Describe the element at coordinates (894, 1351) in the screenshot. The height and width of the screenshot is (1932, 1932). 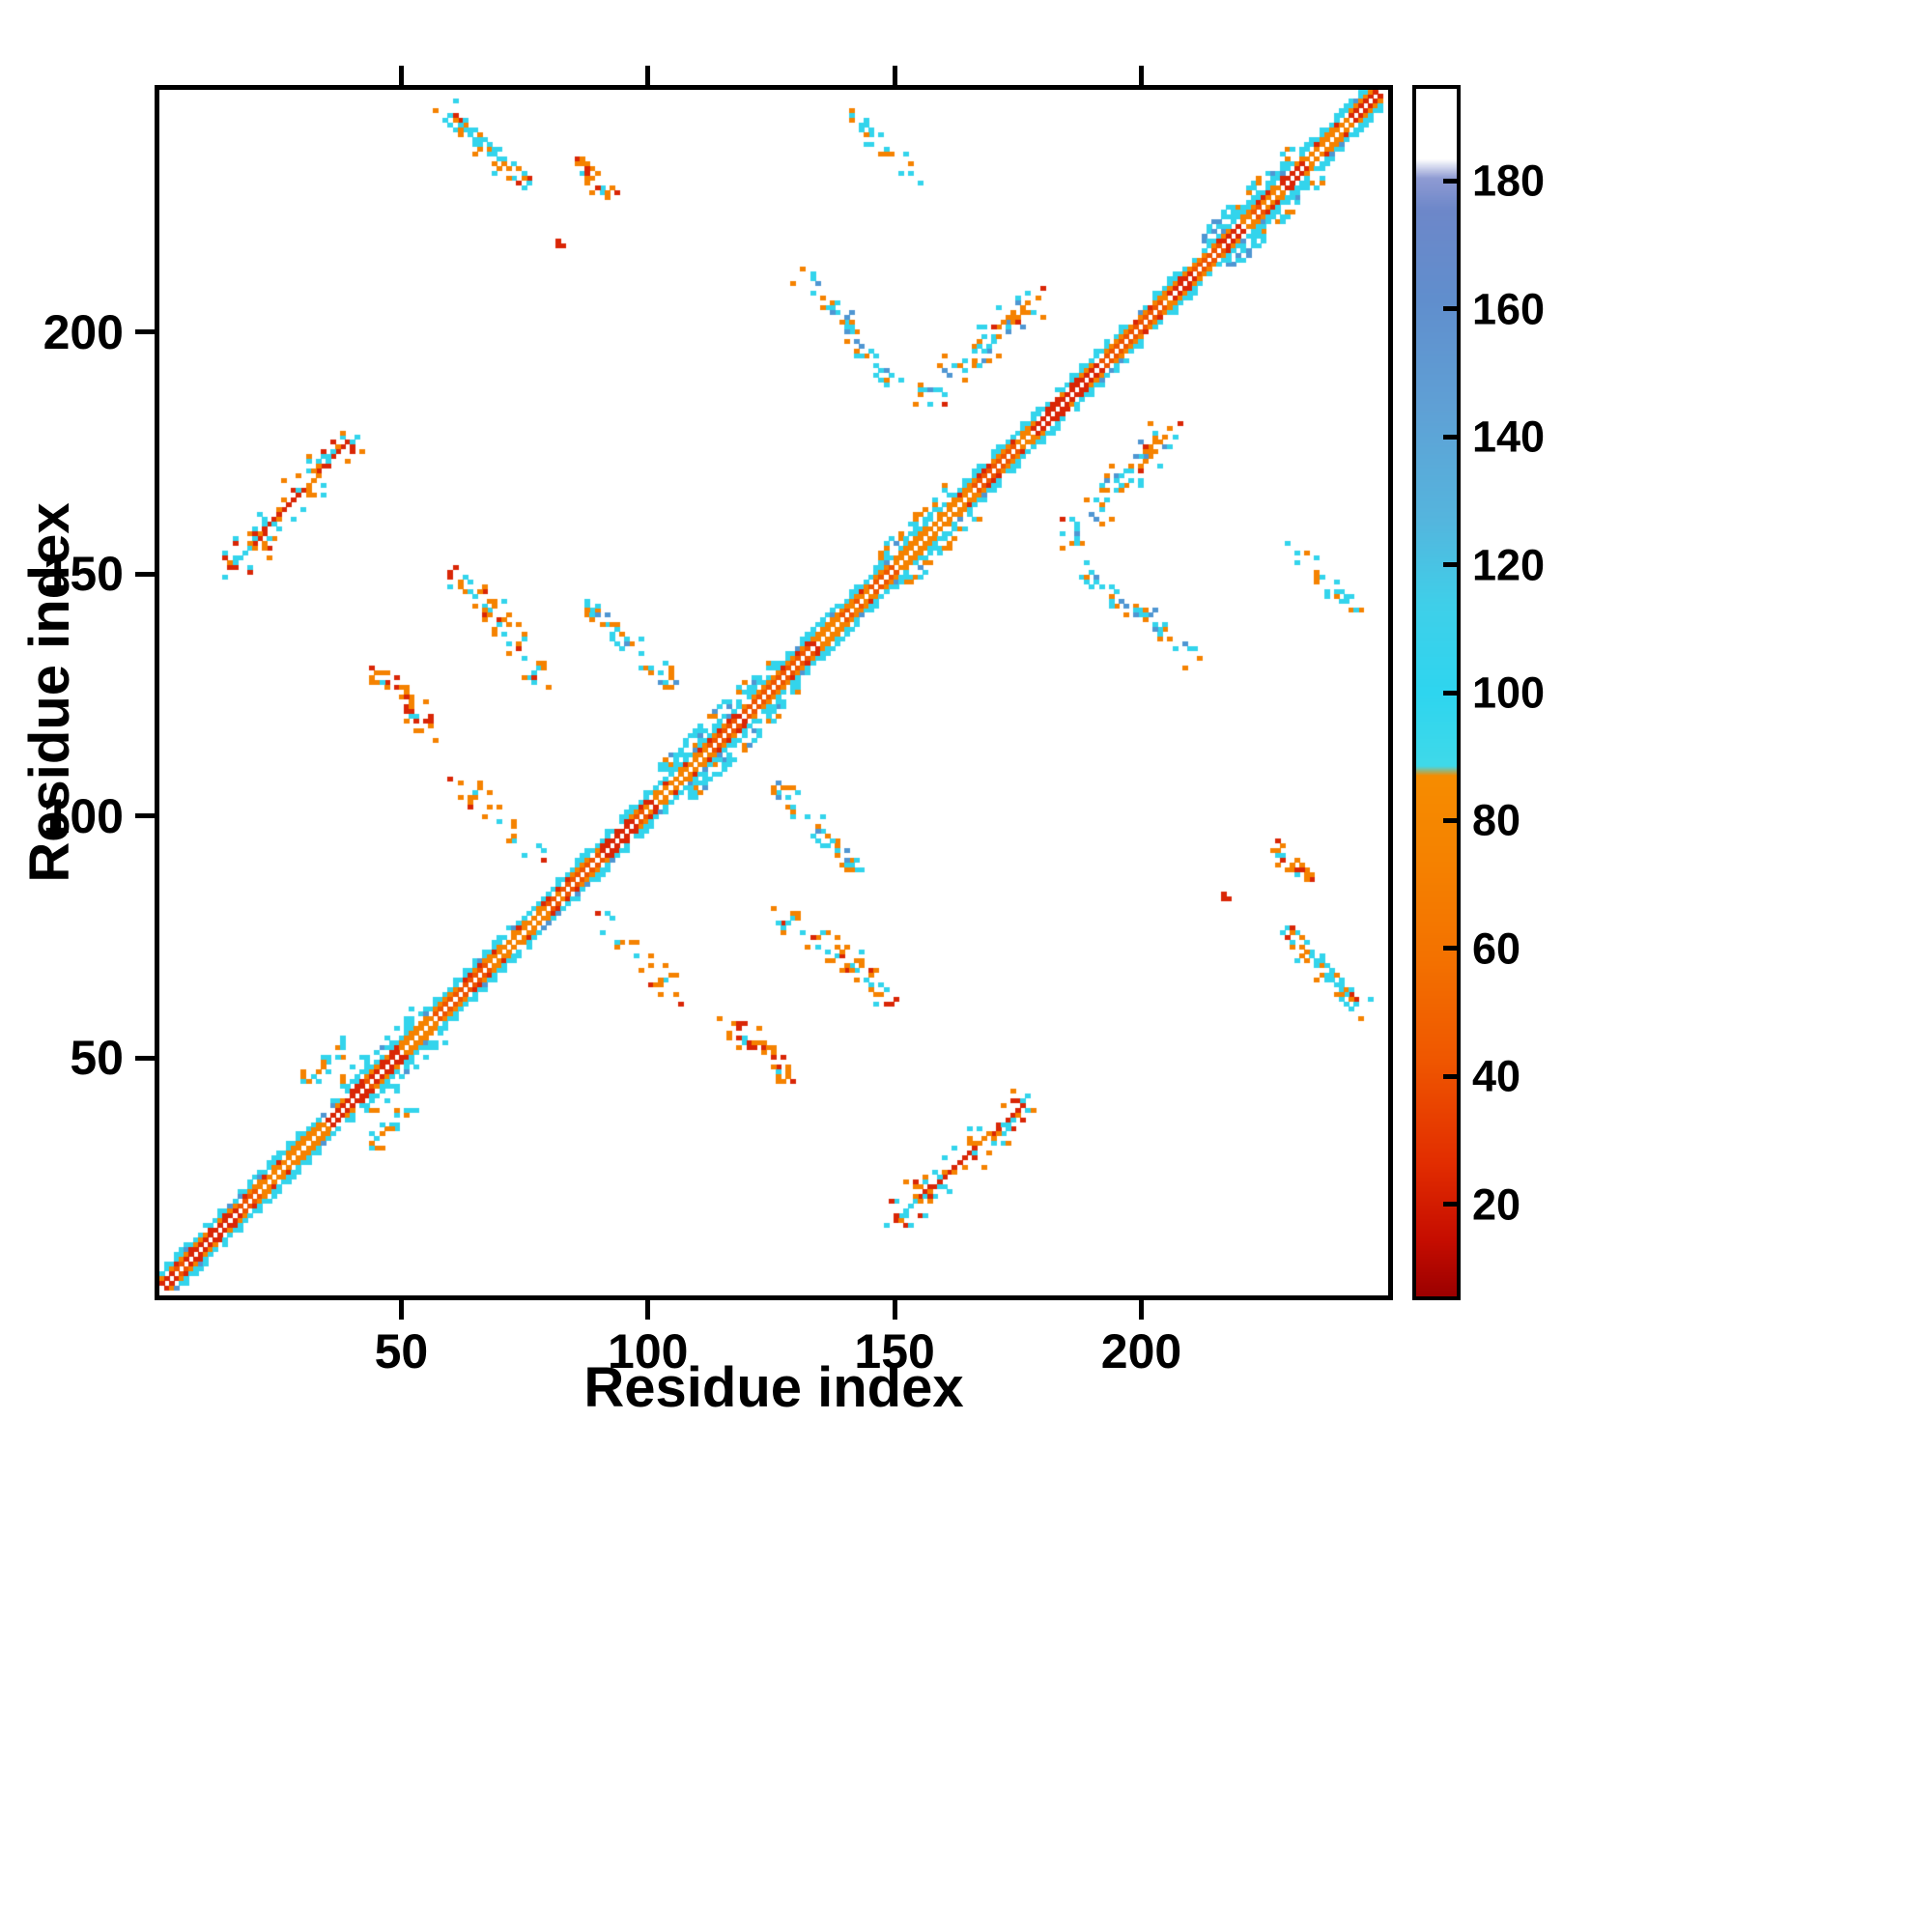
I see `x-tick-label: 150` at that location.